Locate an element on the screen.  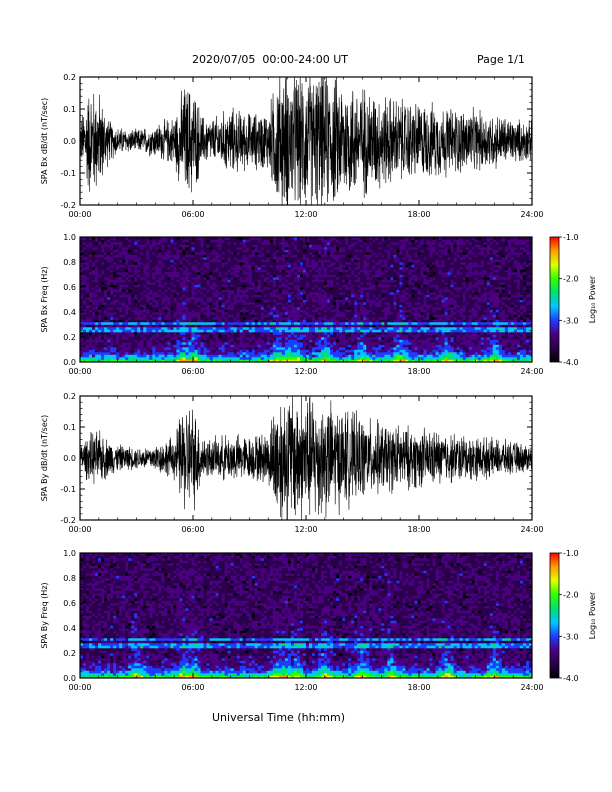
panel-3-ytick-label: 0.0 is located at coordinates (69, 458).